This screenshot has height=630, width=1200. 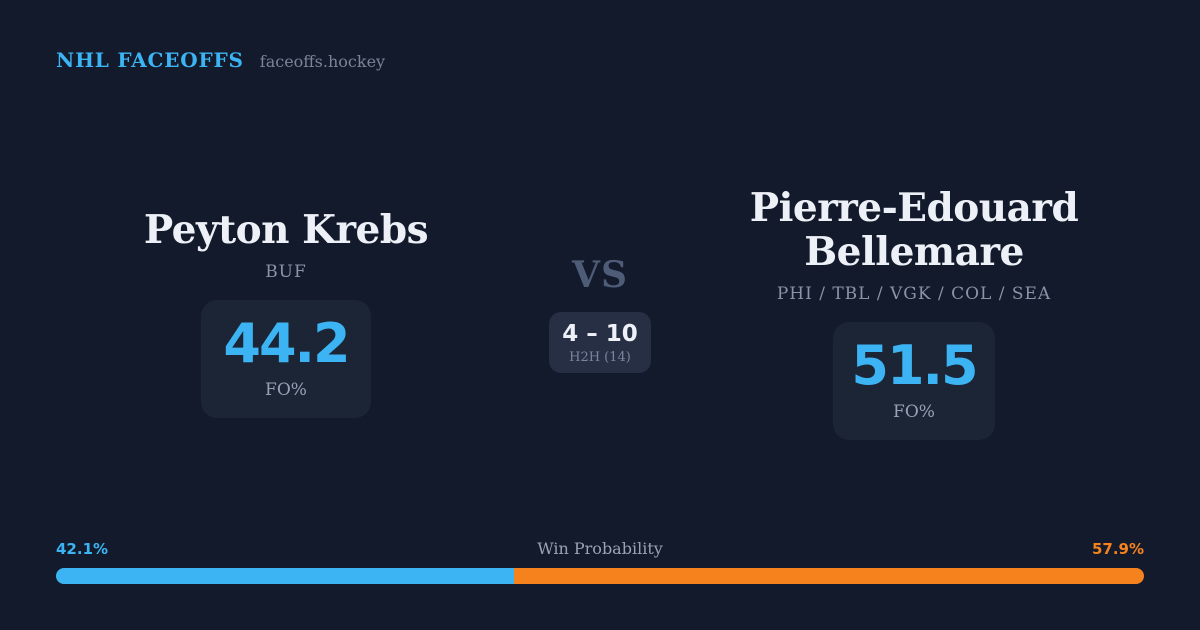 What do you see at coordinates (914, 411) in the screenshot?
I see `faceoff-pct-label-right: FO%` at bounding box center [914, 411].